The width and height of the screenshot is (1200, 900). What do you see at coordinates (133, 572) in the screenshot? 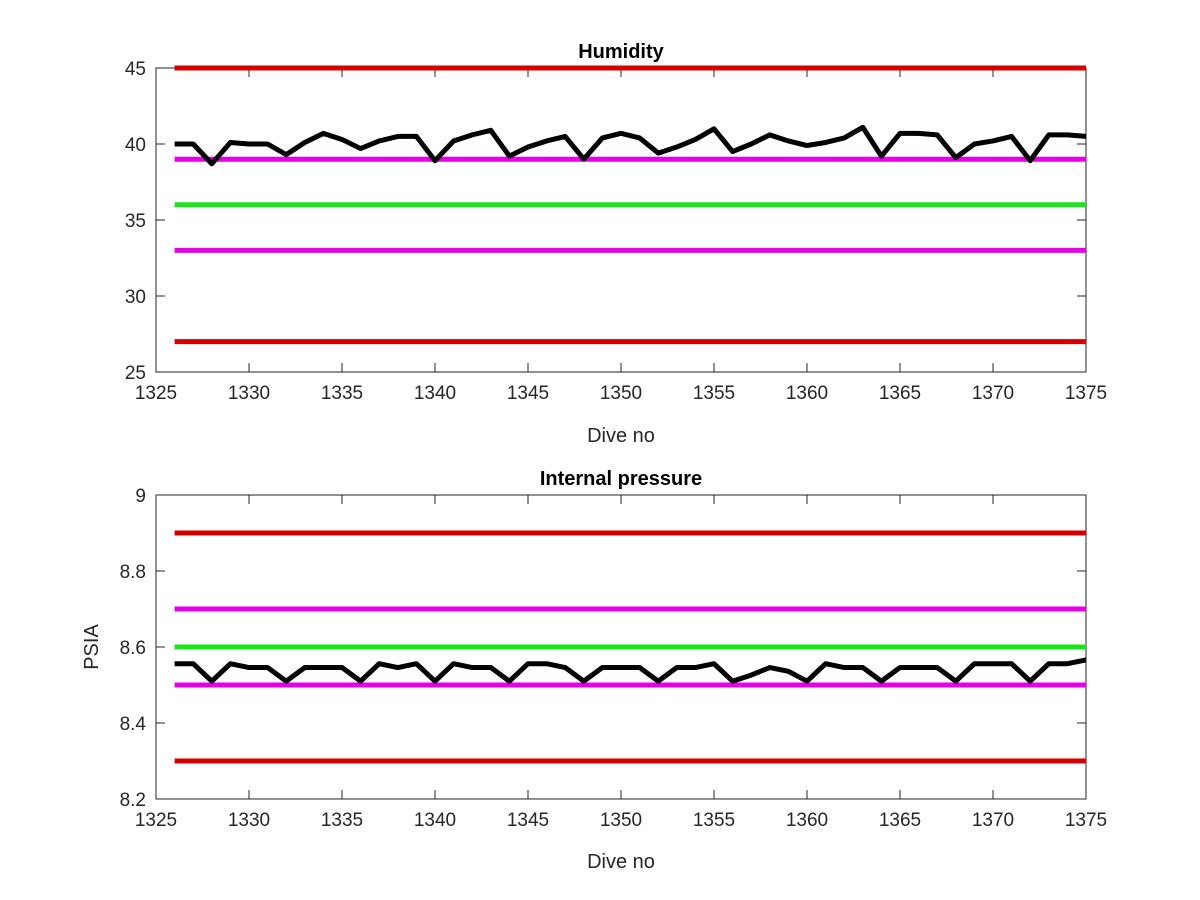
I see `internal-pressure-y-tick-label: 8.8` at bounding box center [133, 572].